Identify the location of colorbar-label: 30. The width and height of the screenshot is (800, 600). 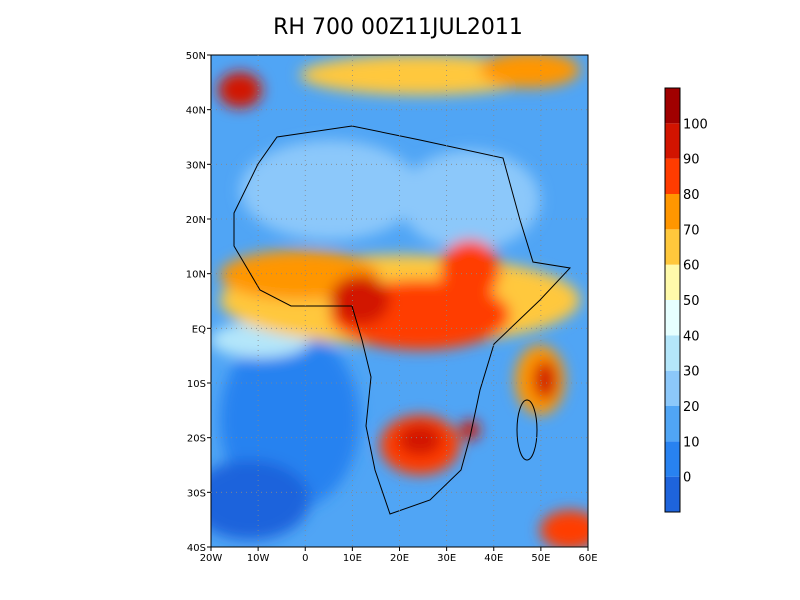
(691, 372).